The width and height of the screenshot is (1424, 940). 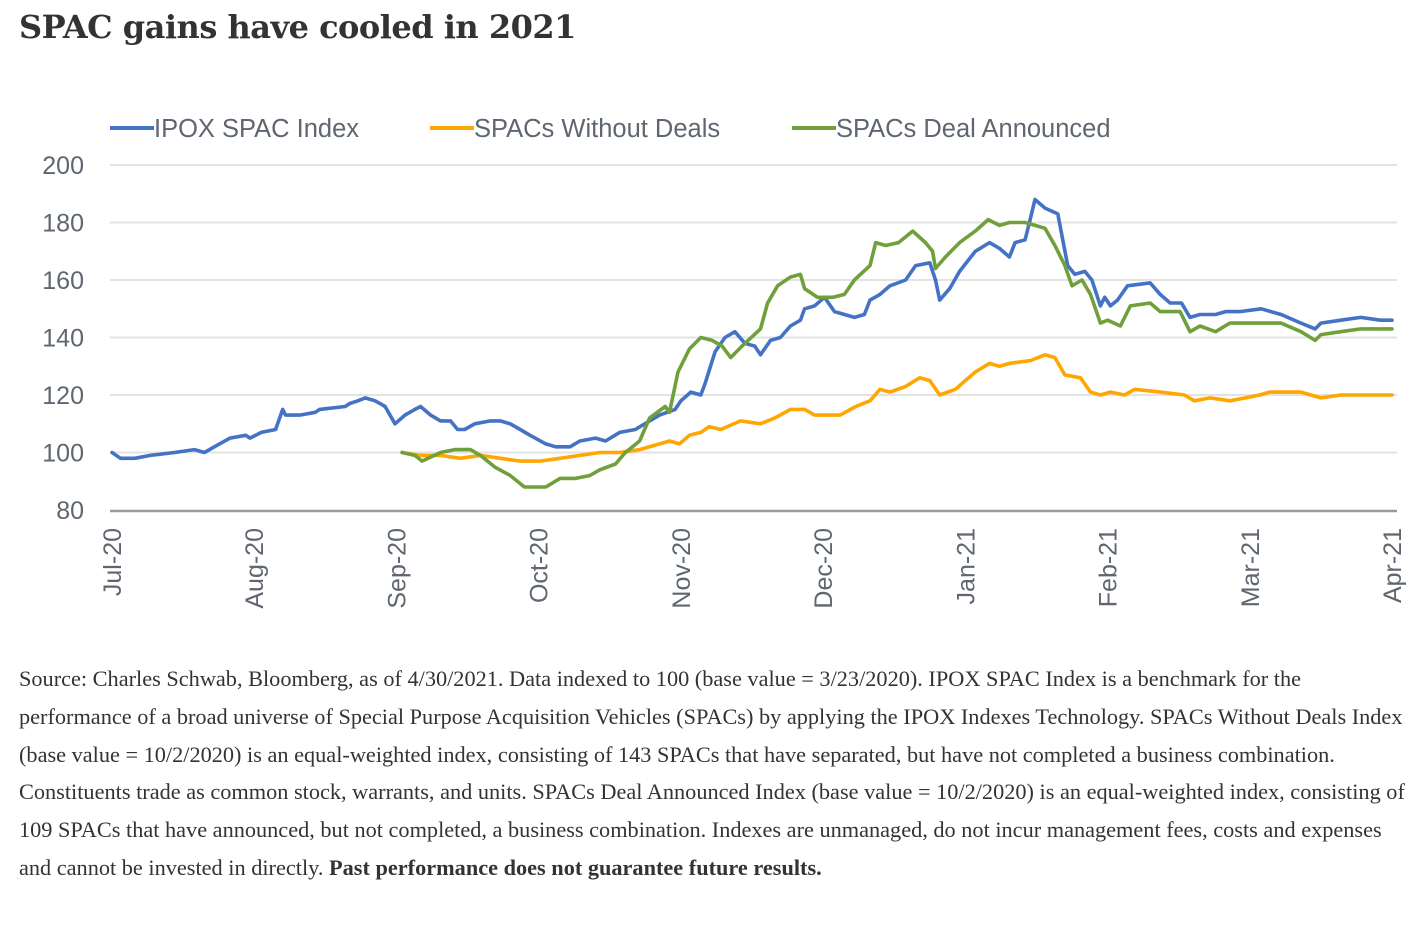 I want to click on y-tick-label: 200, so click(x=63, y=166).